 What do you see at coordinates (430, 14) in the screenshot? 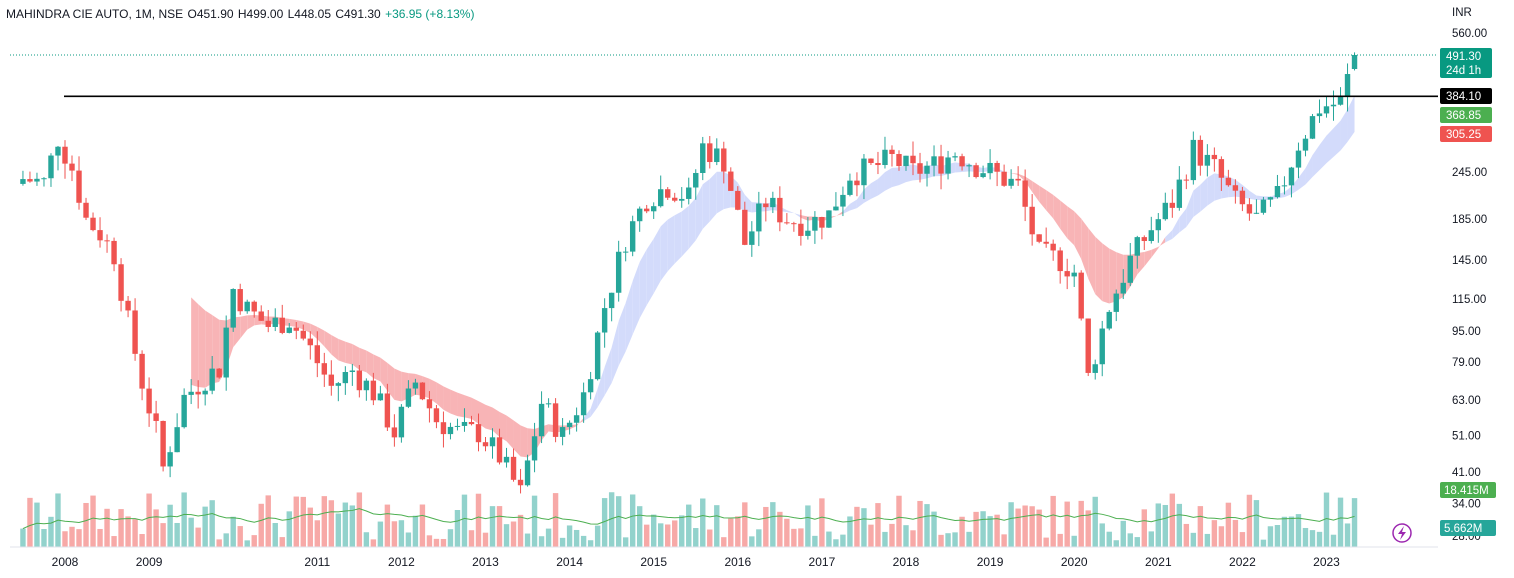
I see `change-value: +36.95 (+8.13%)` at bounding box center [430, 14].